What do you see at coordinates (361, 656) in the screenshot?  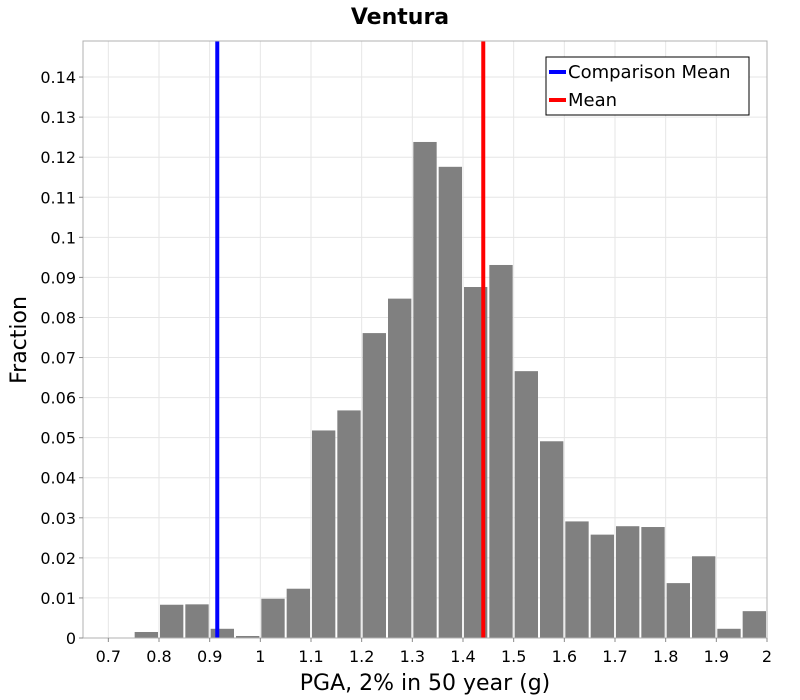 I see `x-tick-label: 1.2` at bounding box center [361, 656].